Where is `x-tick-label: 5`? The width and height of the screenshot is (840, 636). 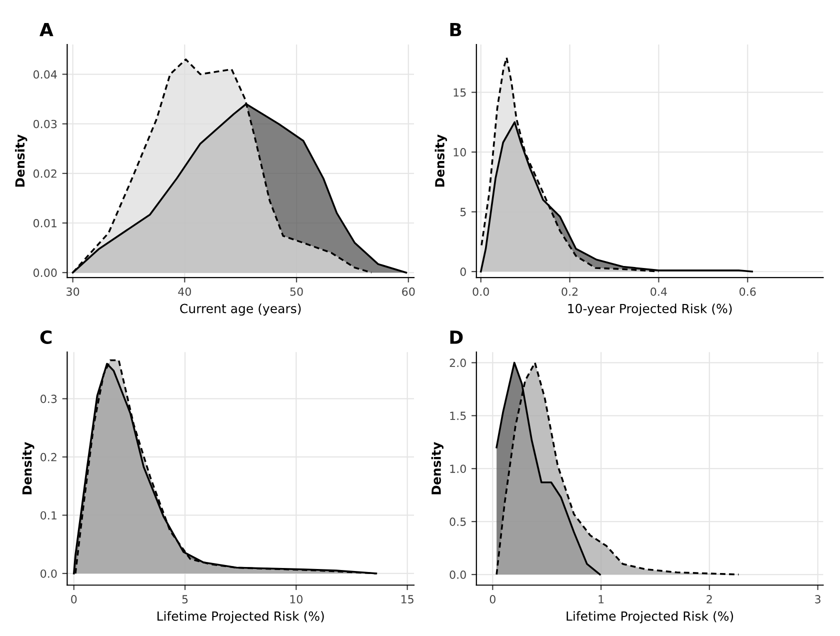 x-tick-label: 5 is located at coordinates (185, 599).